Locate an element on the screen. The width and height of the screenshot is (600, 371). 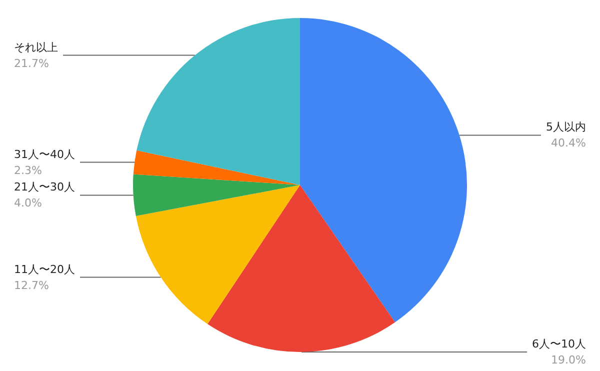
slice-label: 31人〜40人 is located at coordinates (44, 154).